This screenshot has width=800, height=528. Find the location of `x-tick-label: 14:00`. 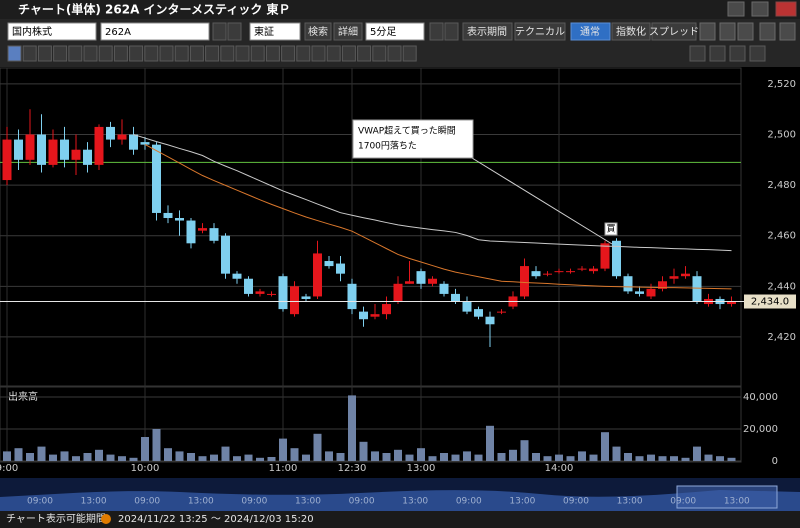

x-tick-label: 14:00 is located at coordinates (559, 468).